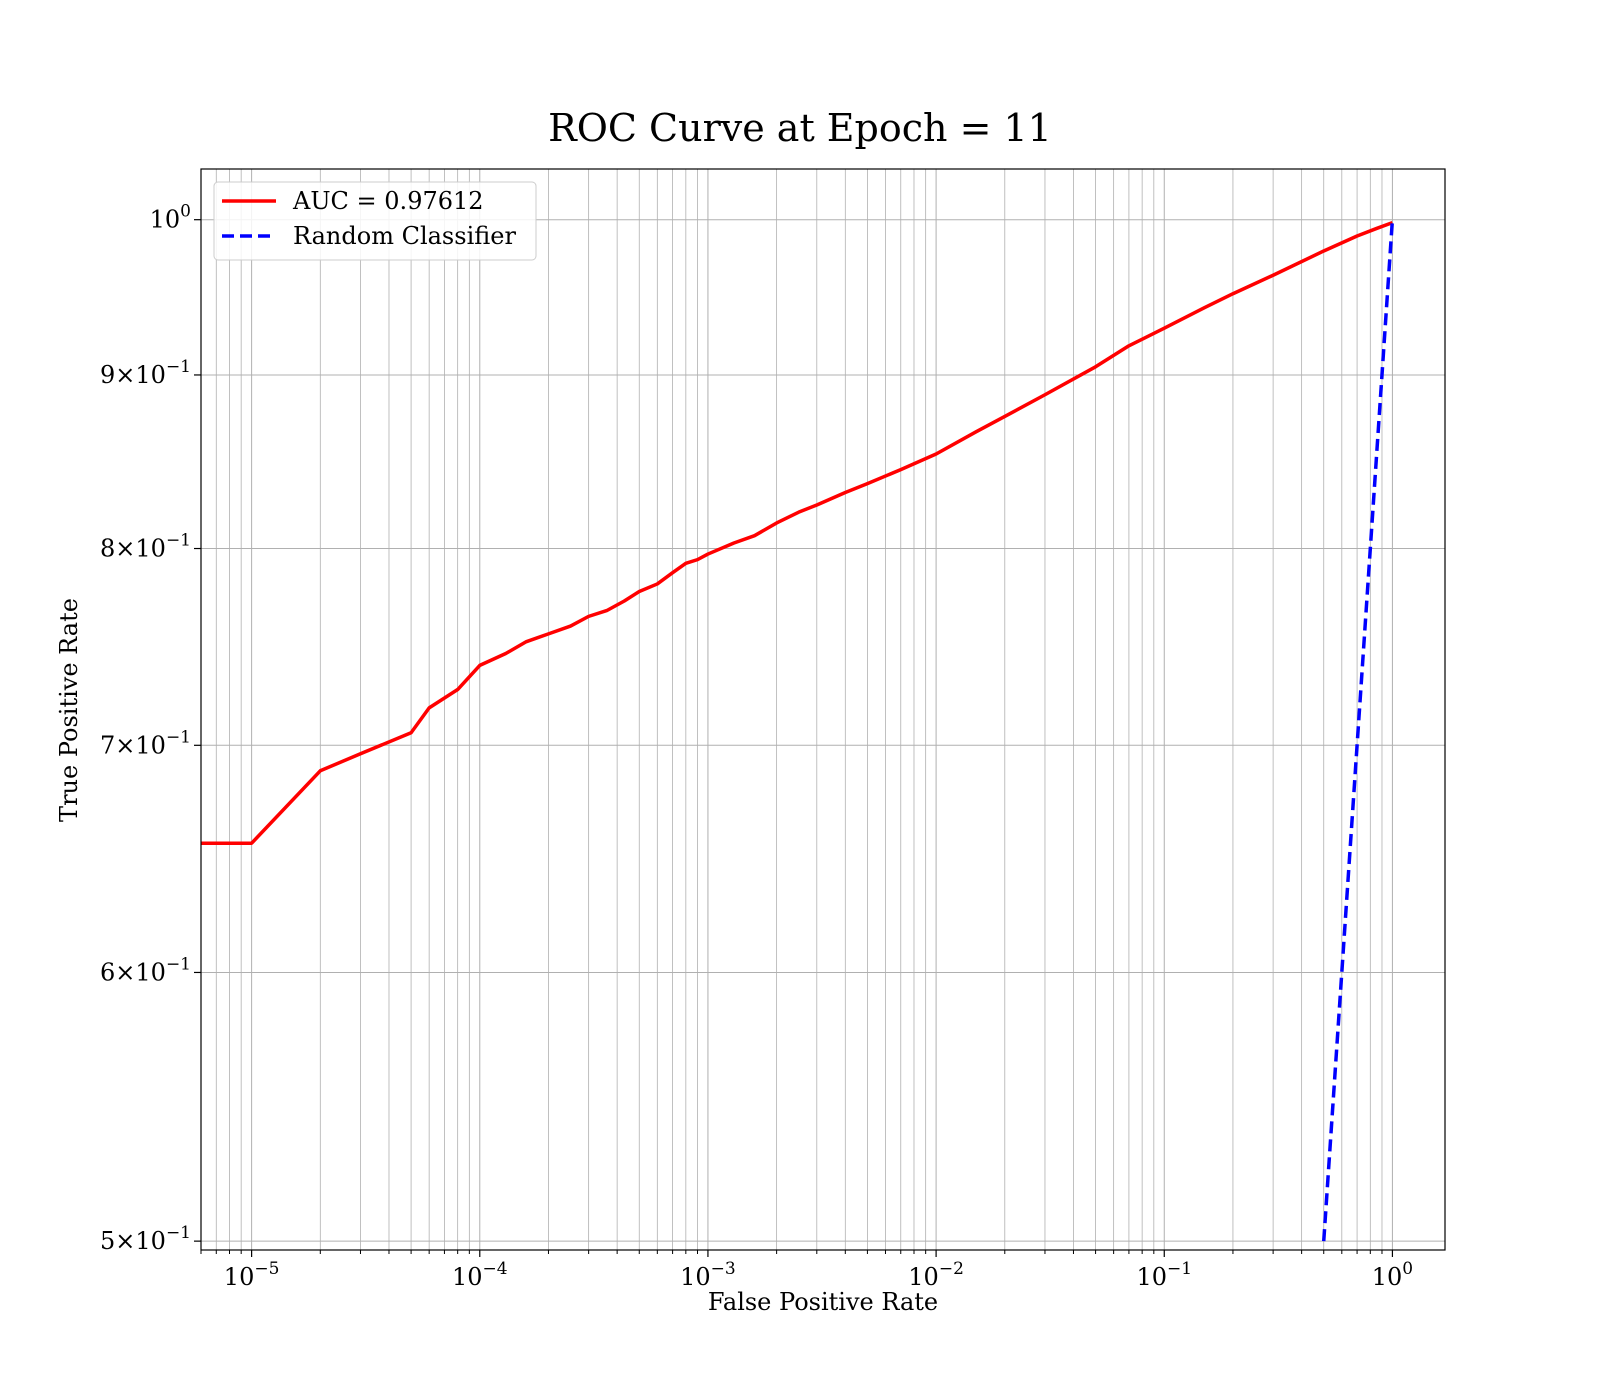 The height and width of the screenshot is (1400, 1600). What do you see at coordinates (388, 201) in the screenshot?
I see `legend-label-auc: AUC = 0.97612` at bounding box center [388, 201].